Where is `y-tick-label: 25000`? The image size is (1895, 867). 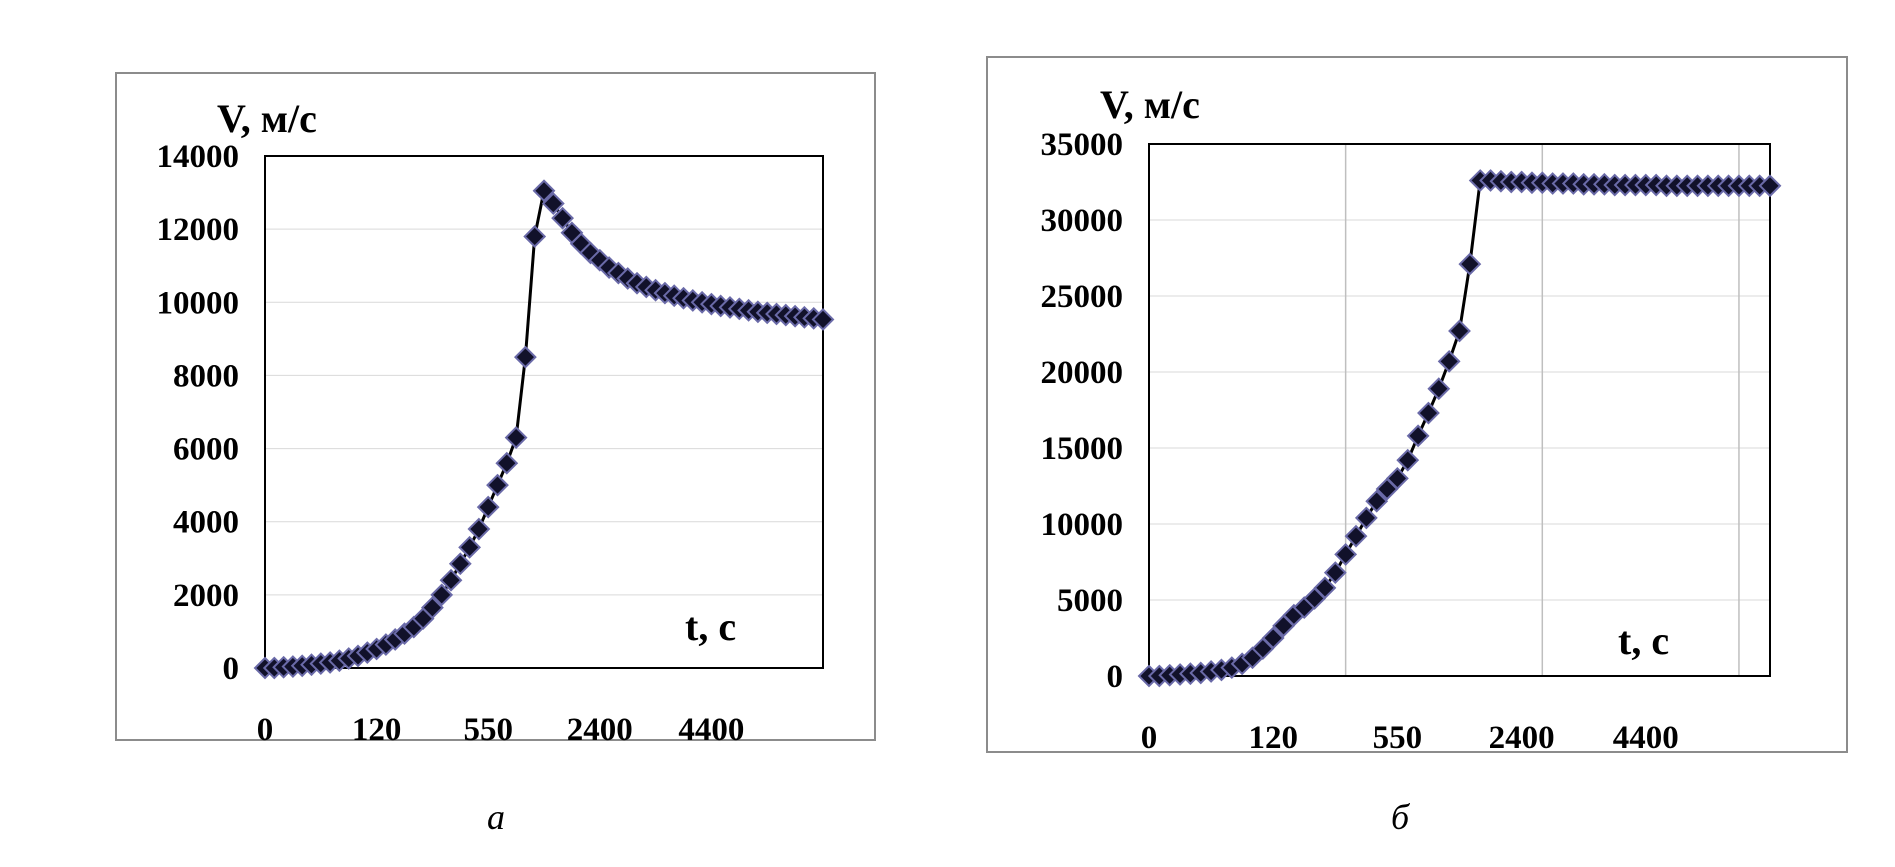
y-tick-label: 25000 is located at coordinates (1082, 297).